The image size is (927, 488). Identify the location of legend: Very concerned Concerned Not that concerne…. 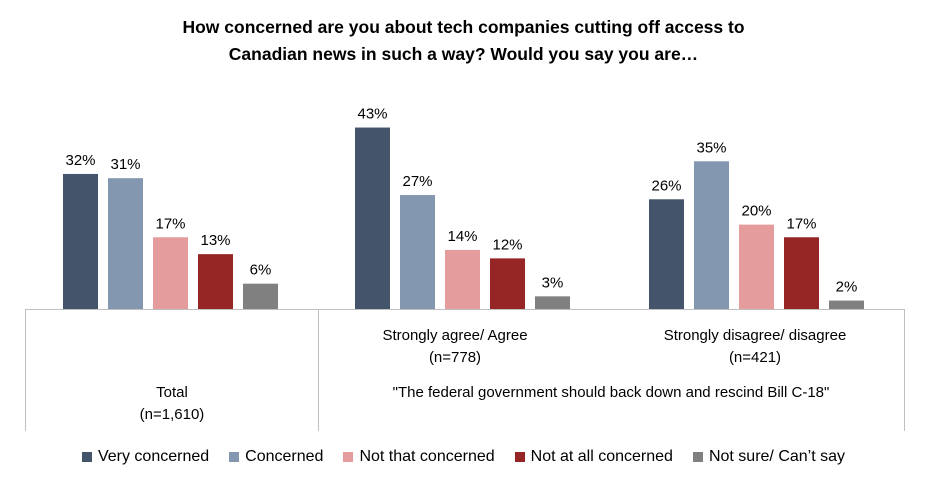
(463, 457).